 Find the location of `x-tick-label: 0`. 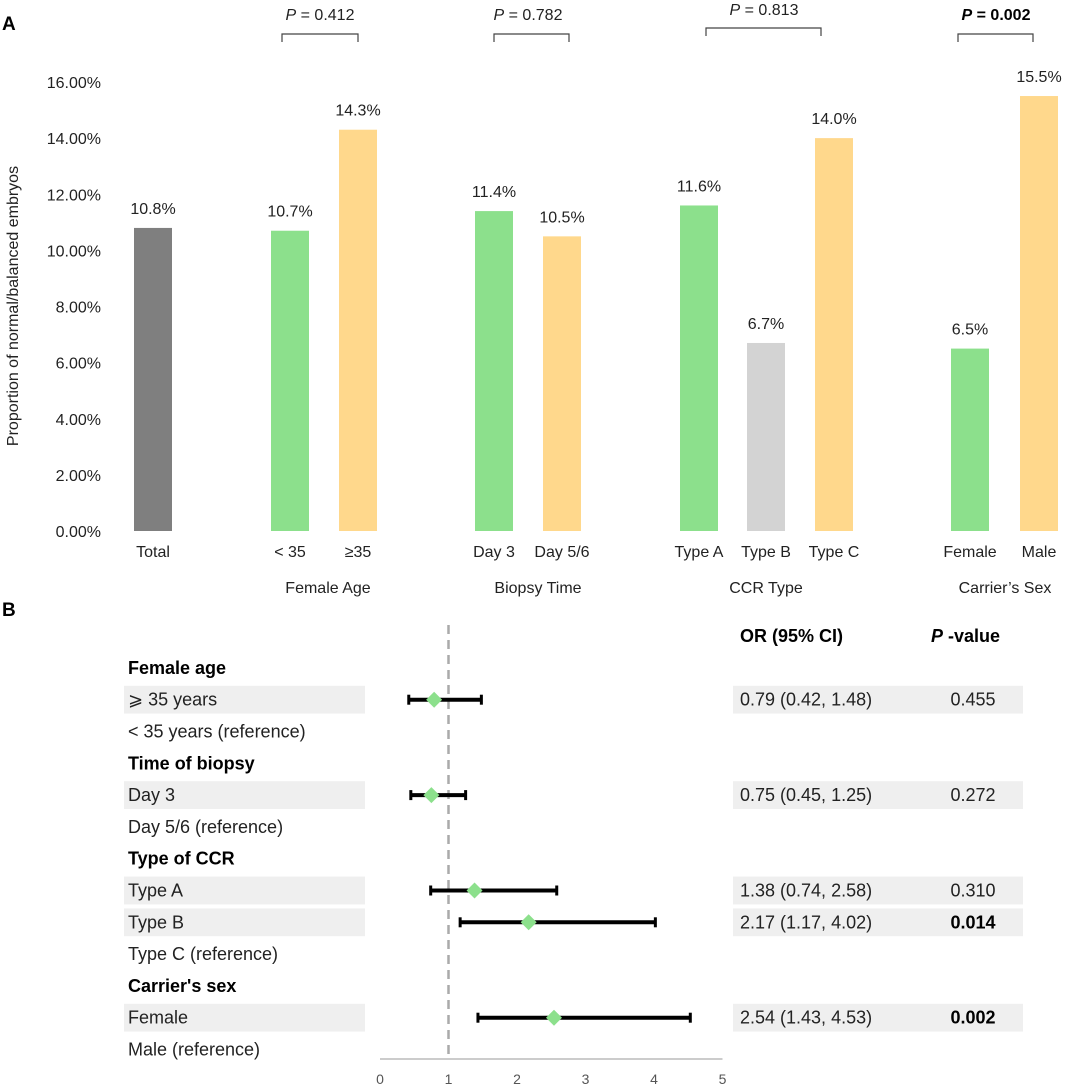

x-tick-label: 0 is located at coordinates (380, 1079).